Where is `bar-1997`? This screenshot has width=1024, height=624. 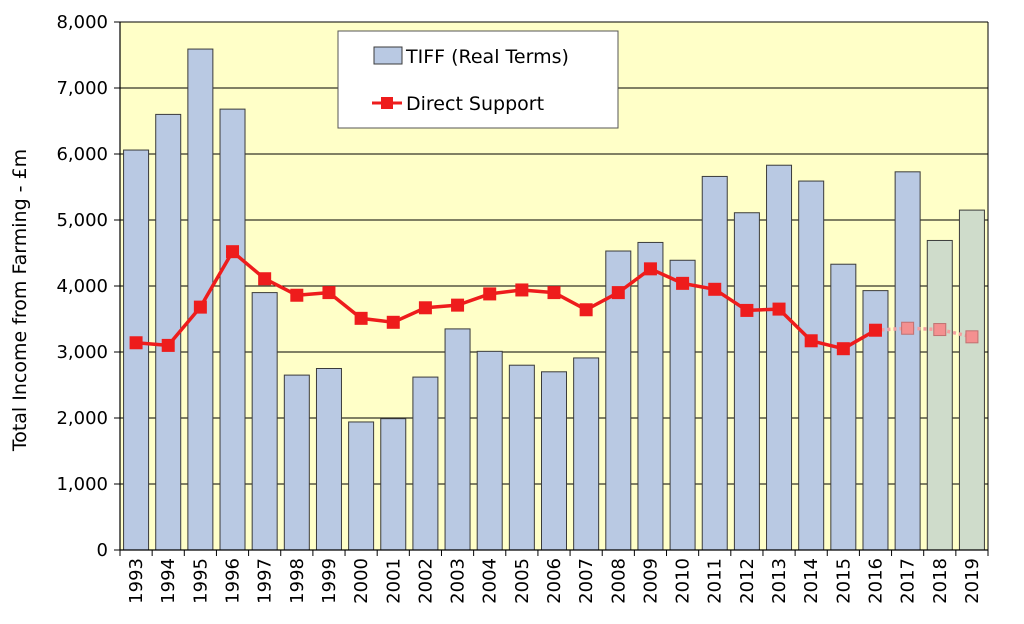
bar-1997 is located at coordinates (264, 421).